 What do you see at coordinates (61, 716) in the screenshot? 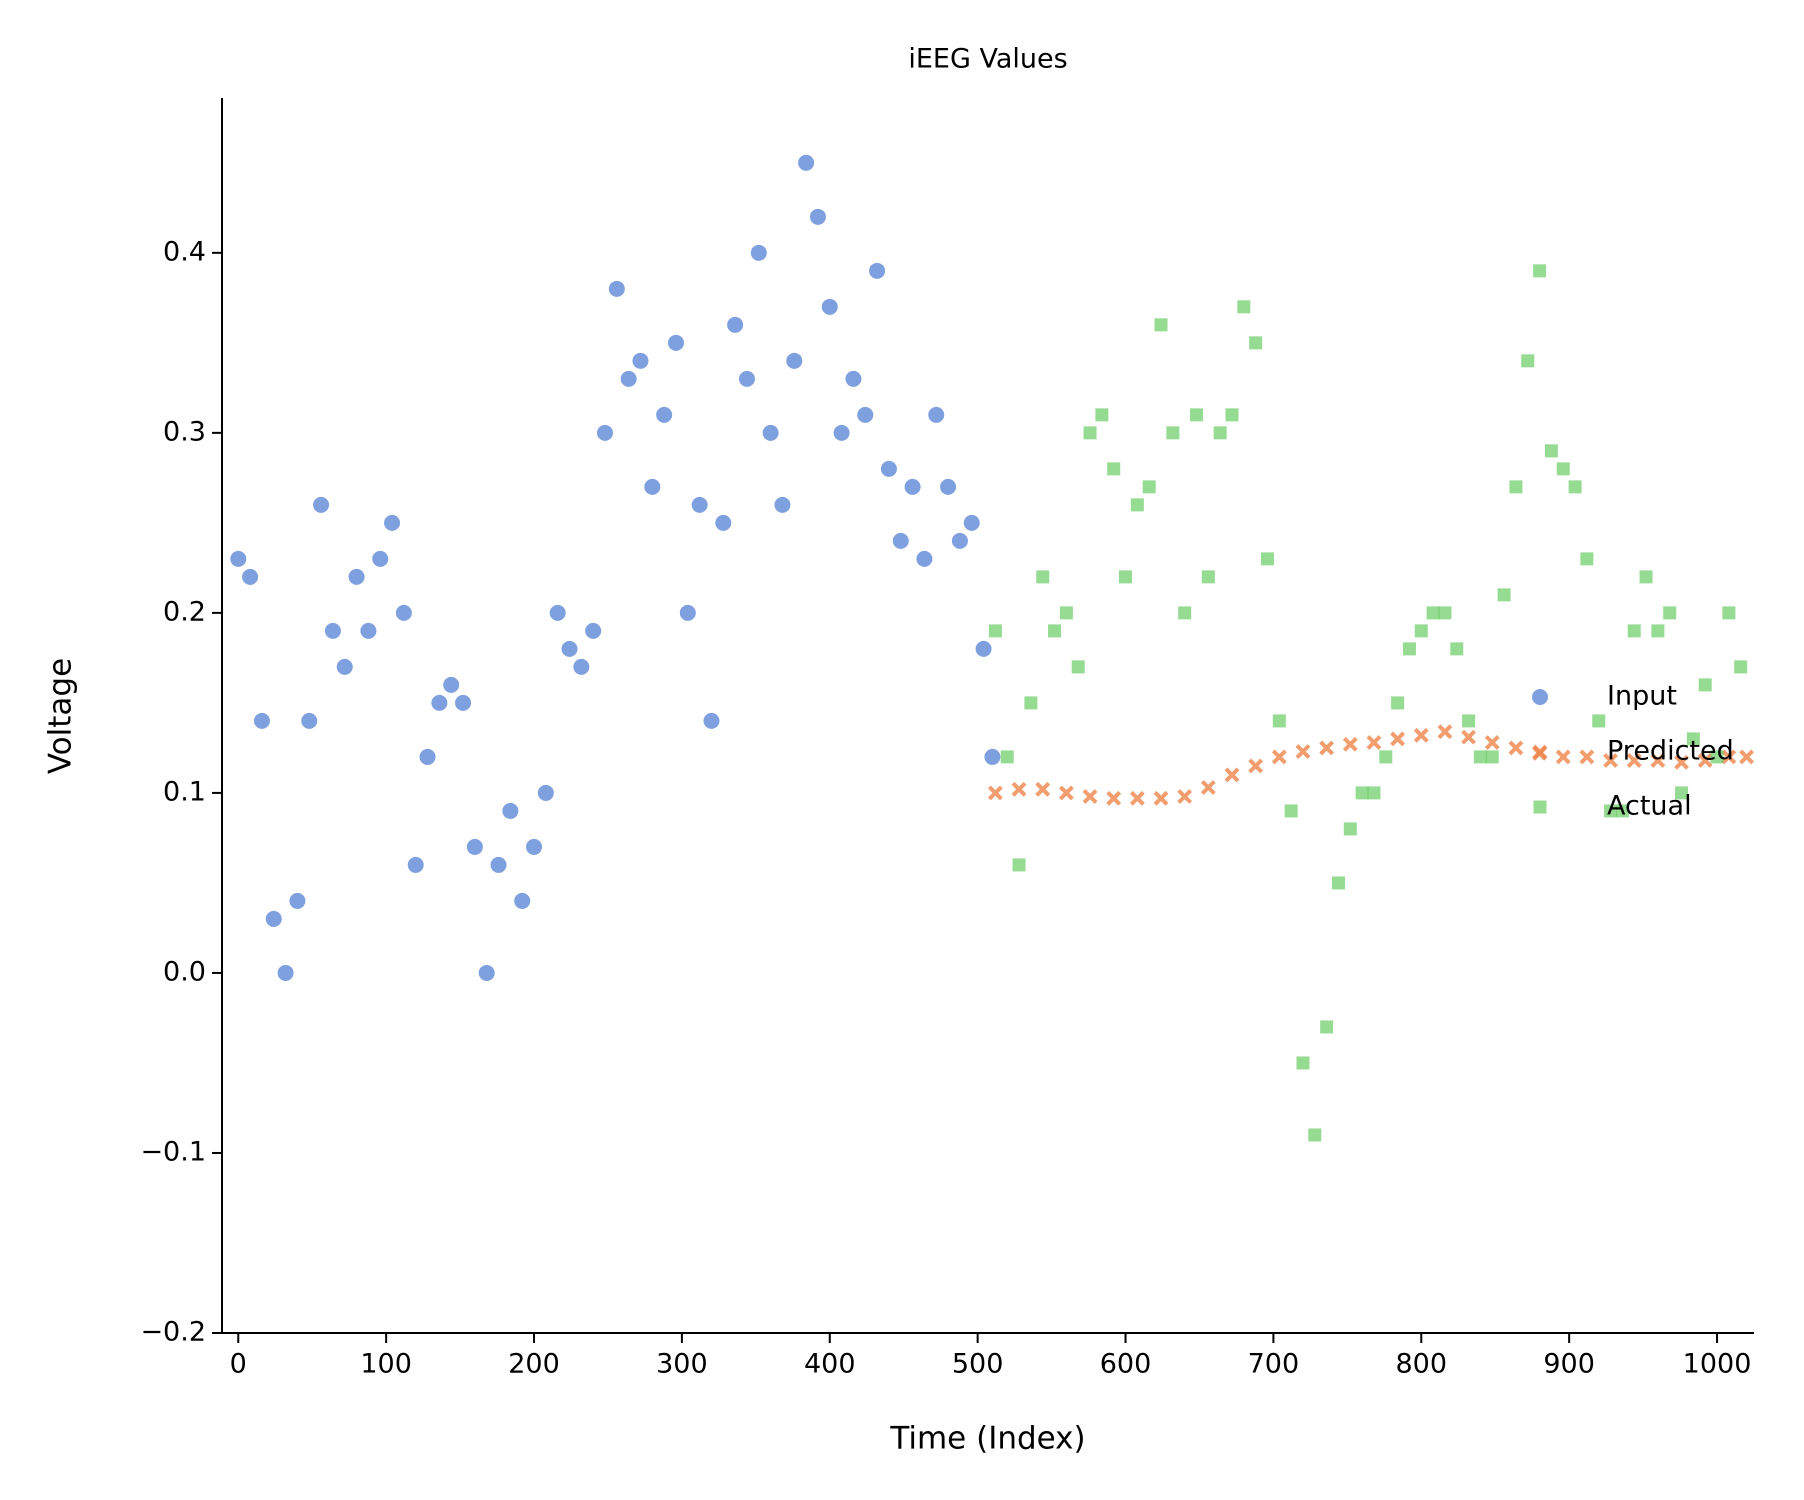
I see `y-axis-label: Voltage` at bounding box center [61, 716].